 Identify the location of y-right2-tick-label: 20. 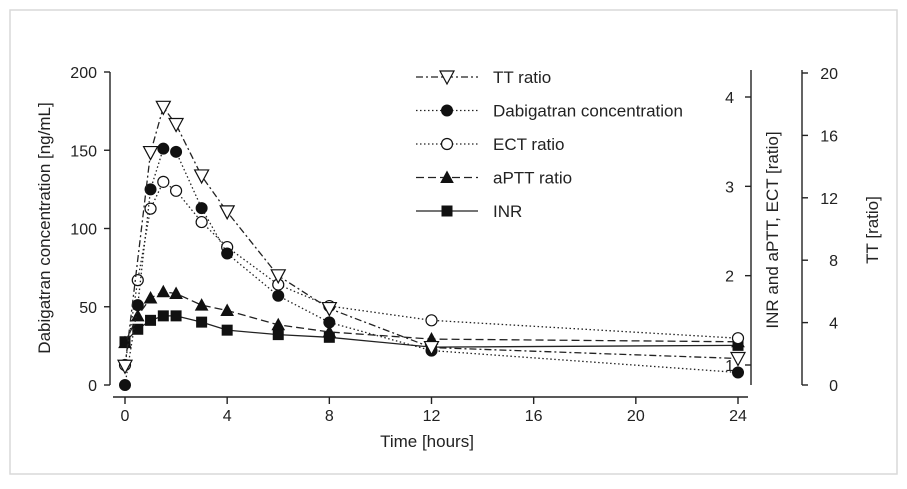
(829, 74).